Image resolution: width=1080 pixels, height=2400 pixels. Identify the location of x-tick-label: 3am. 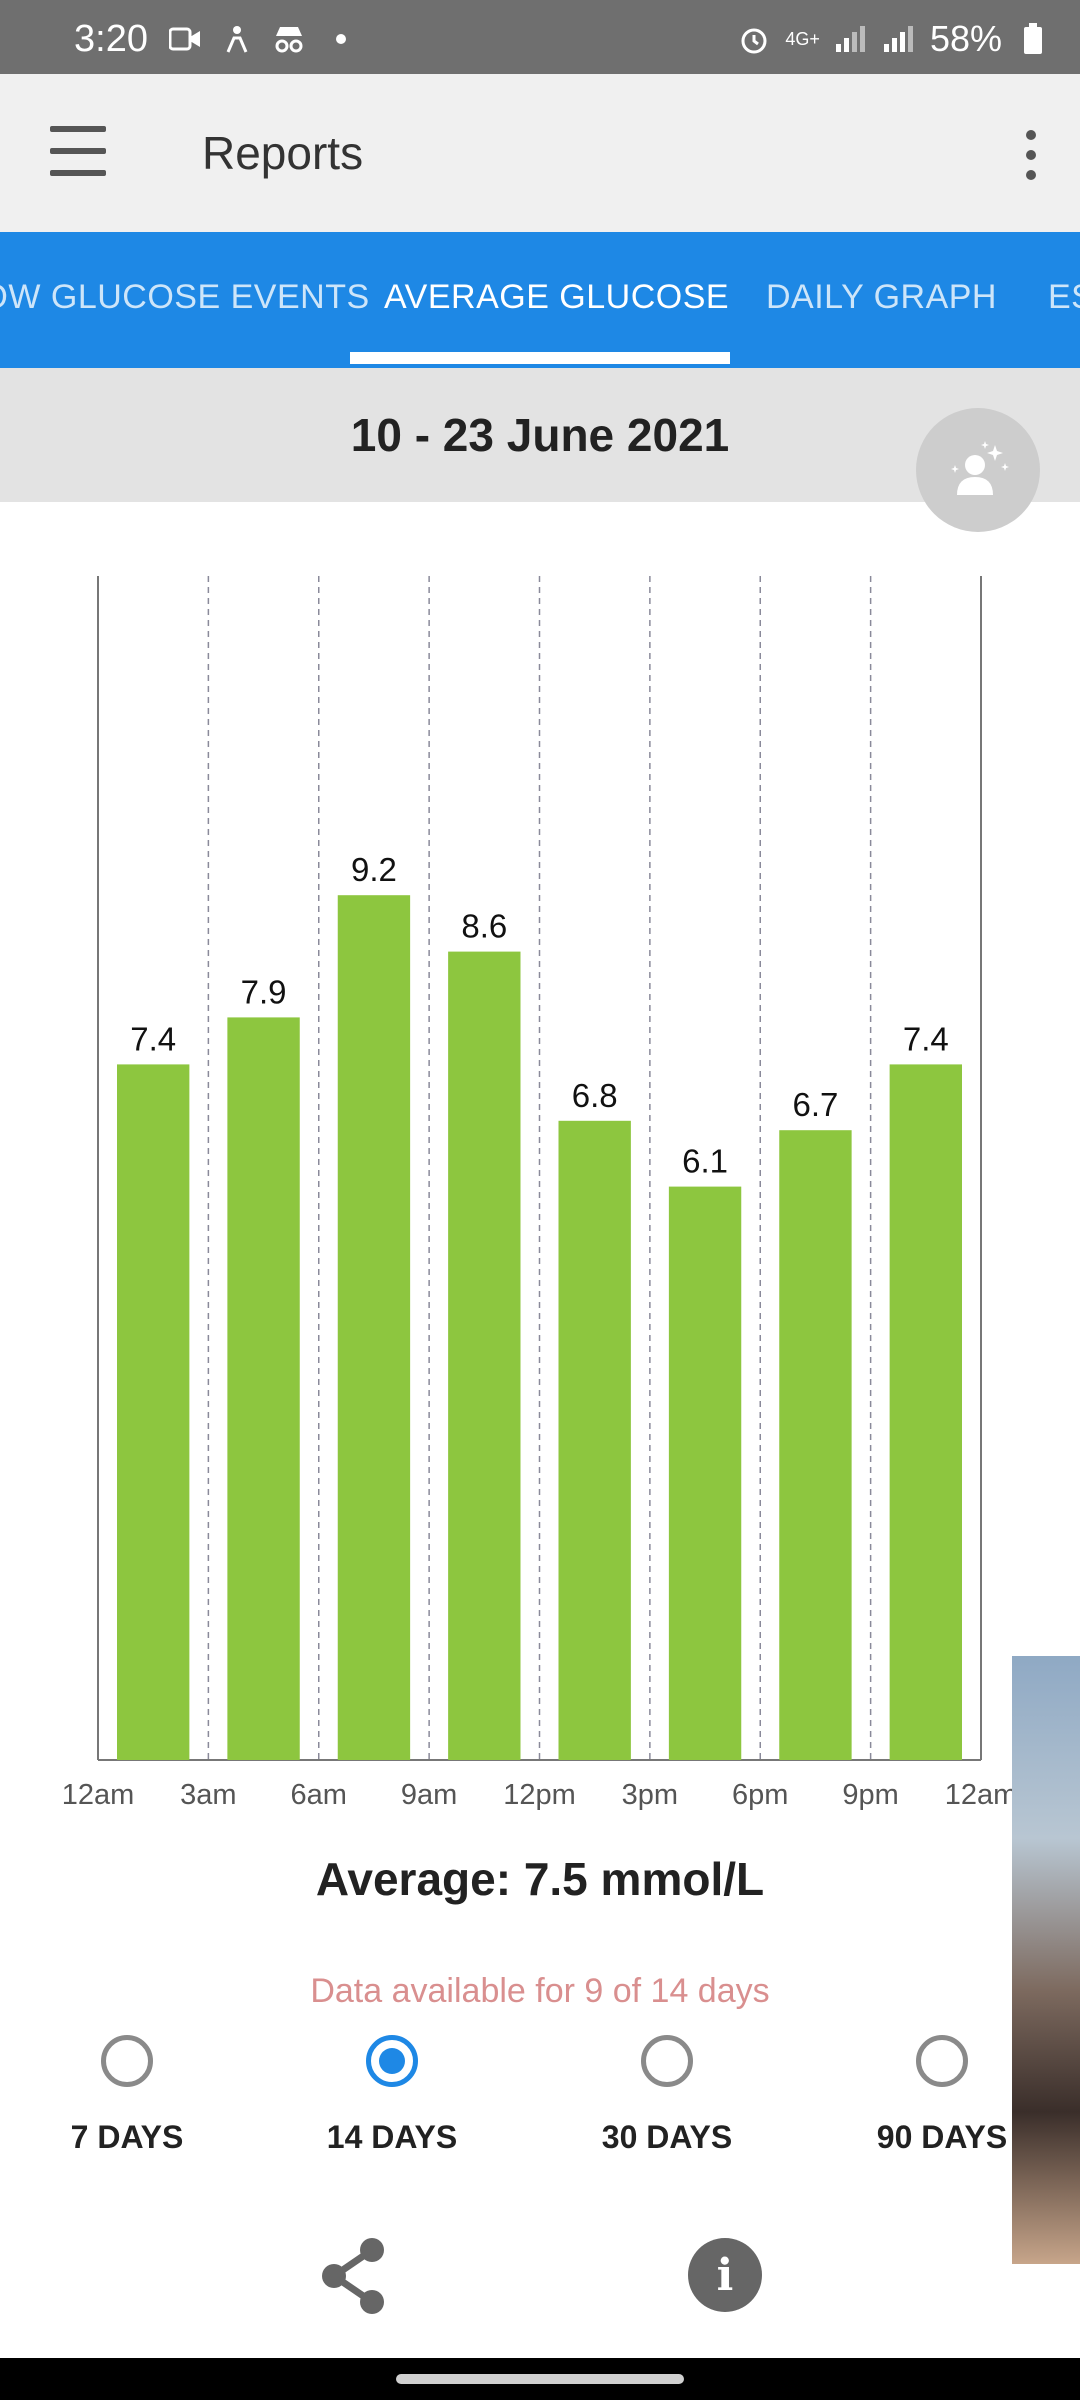
(208, 1795).